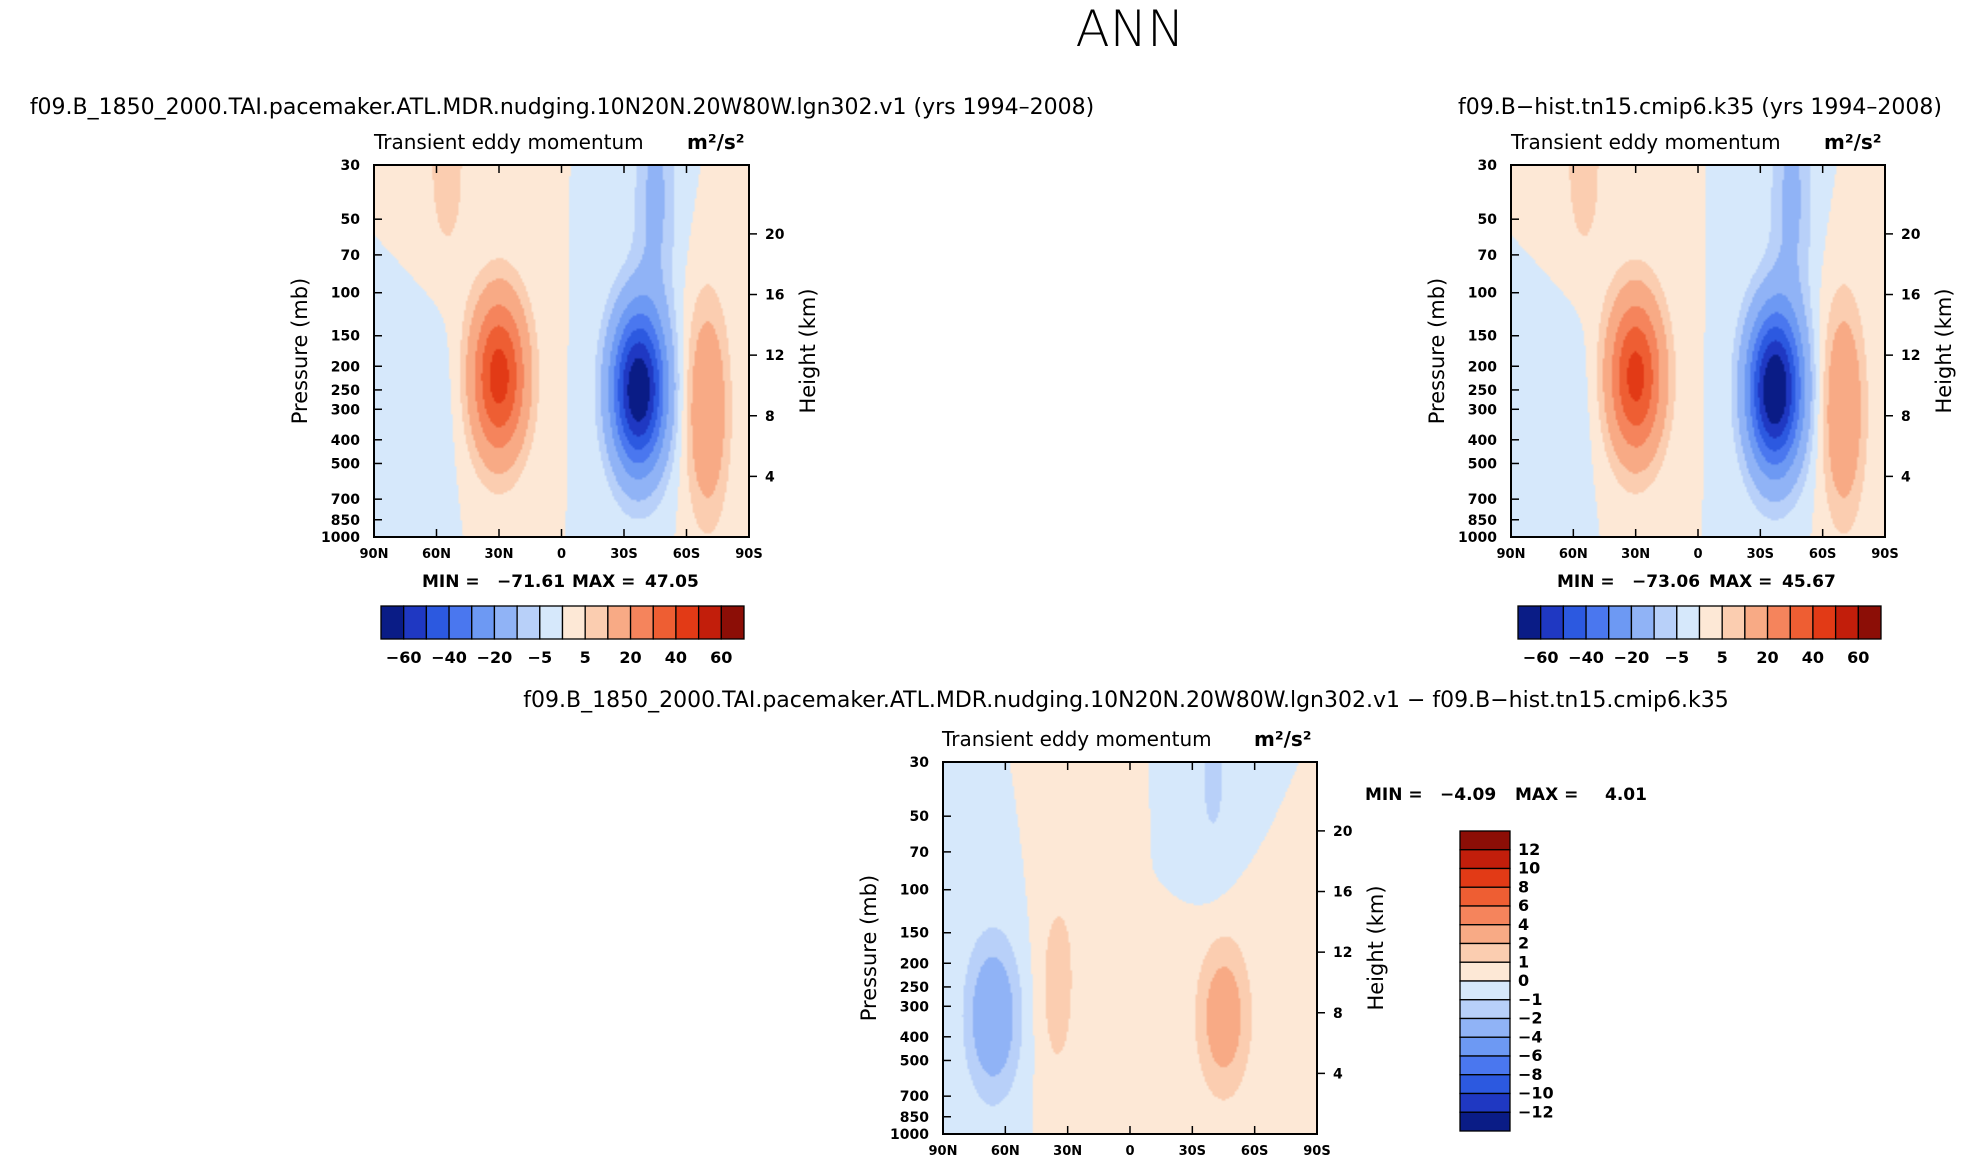 This screenshot has width=1965, height=1170. What do you see at coordinates (1586, 582) in the screenshot?
I see `panel-2-min-label: MIN =` at bounding box center [1586, 582].